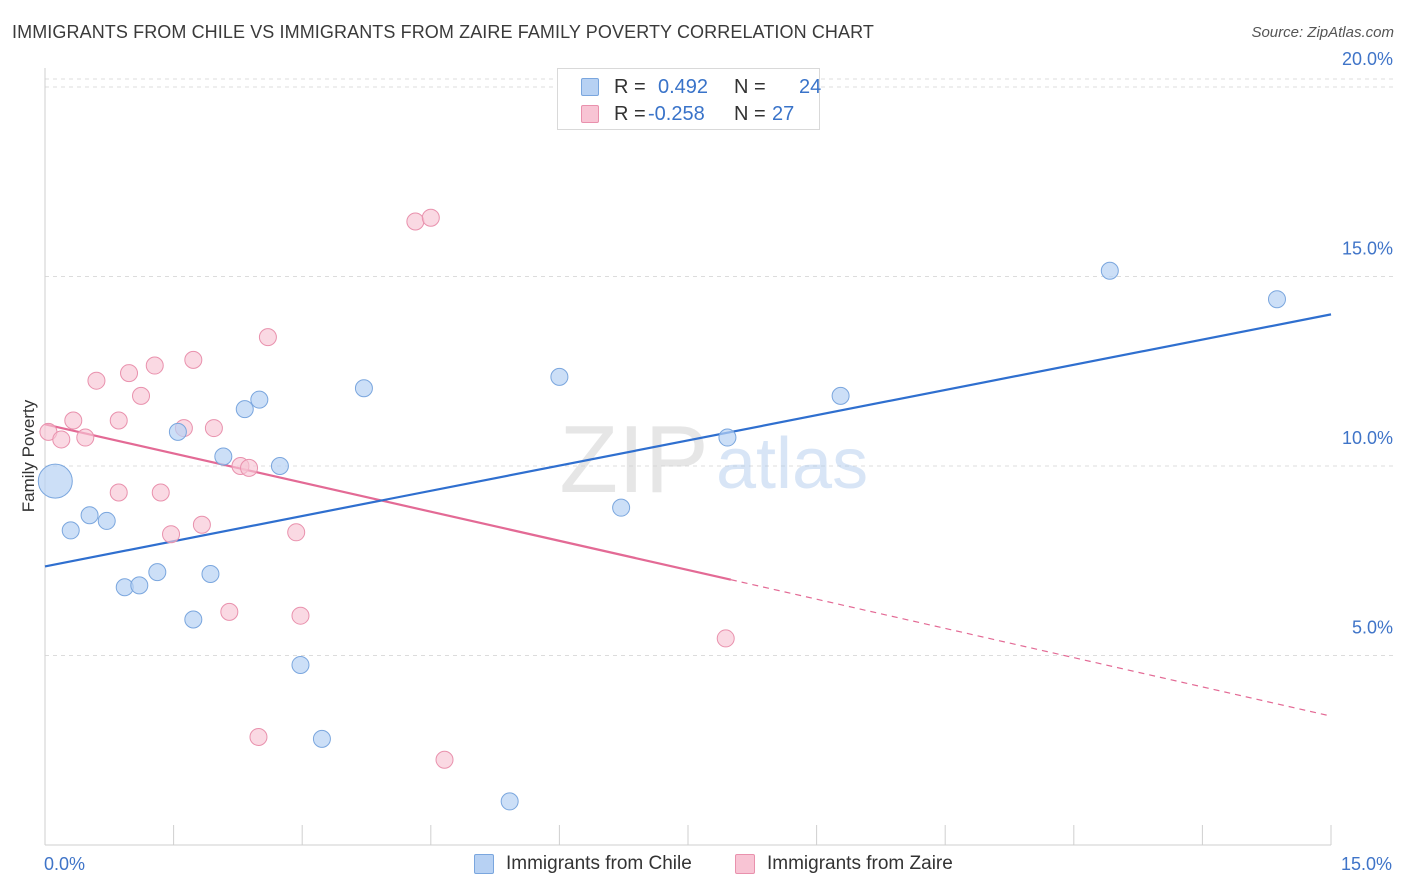  Describe the element at coordinates (688, 835) in the screenshot. I see `x-axis-ticks` at that location.